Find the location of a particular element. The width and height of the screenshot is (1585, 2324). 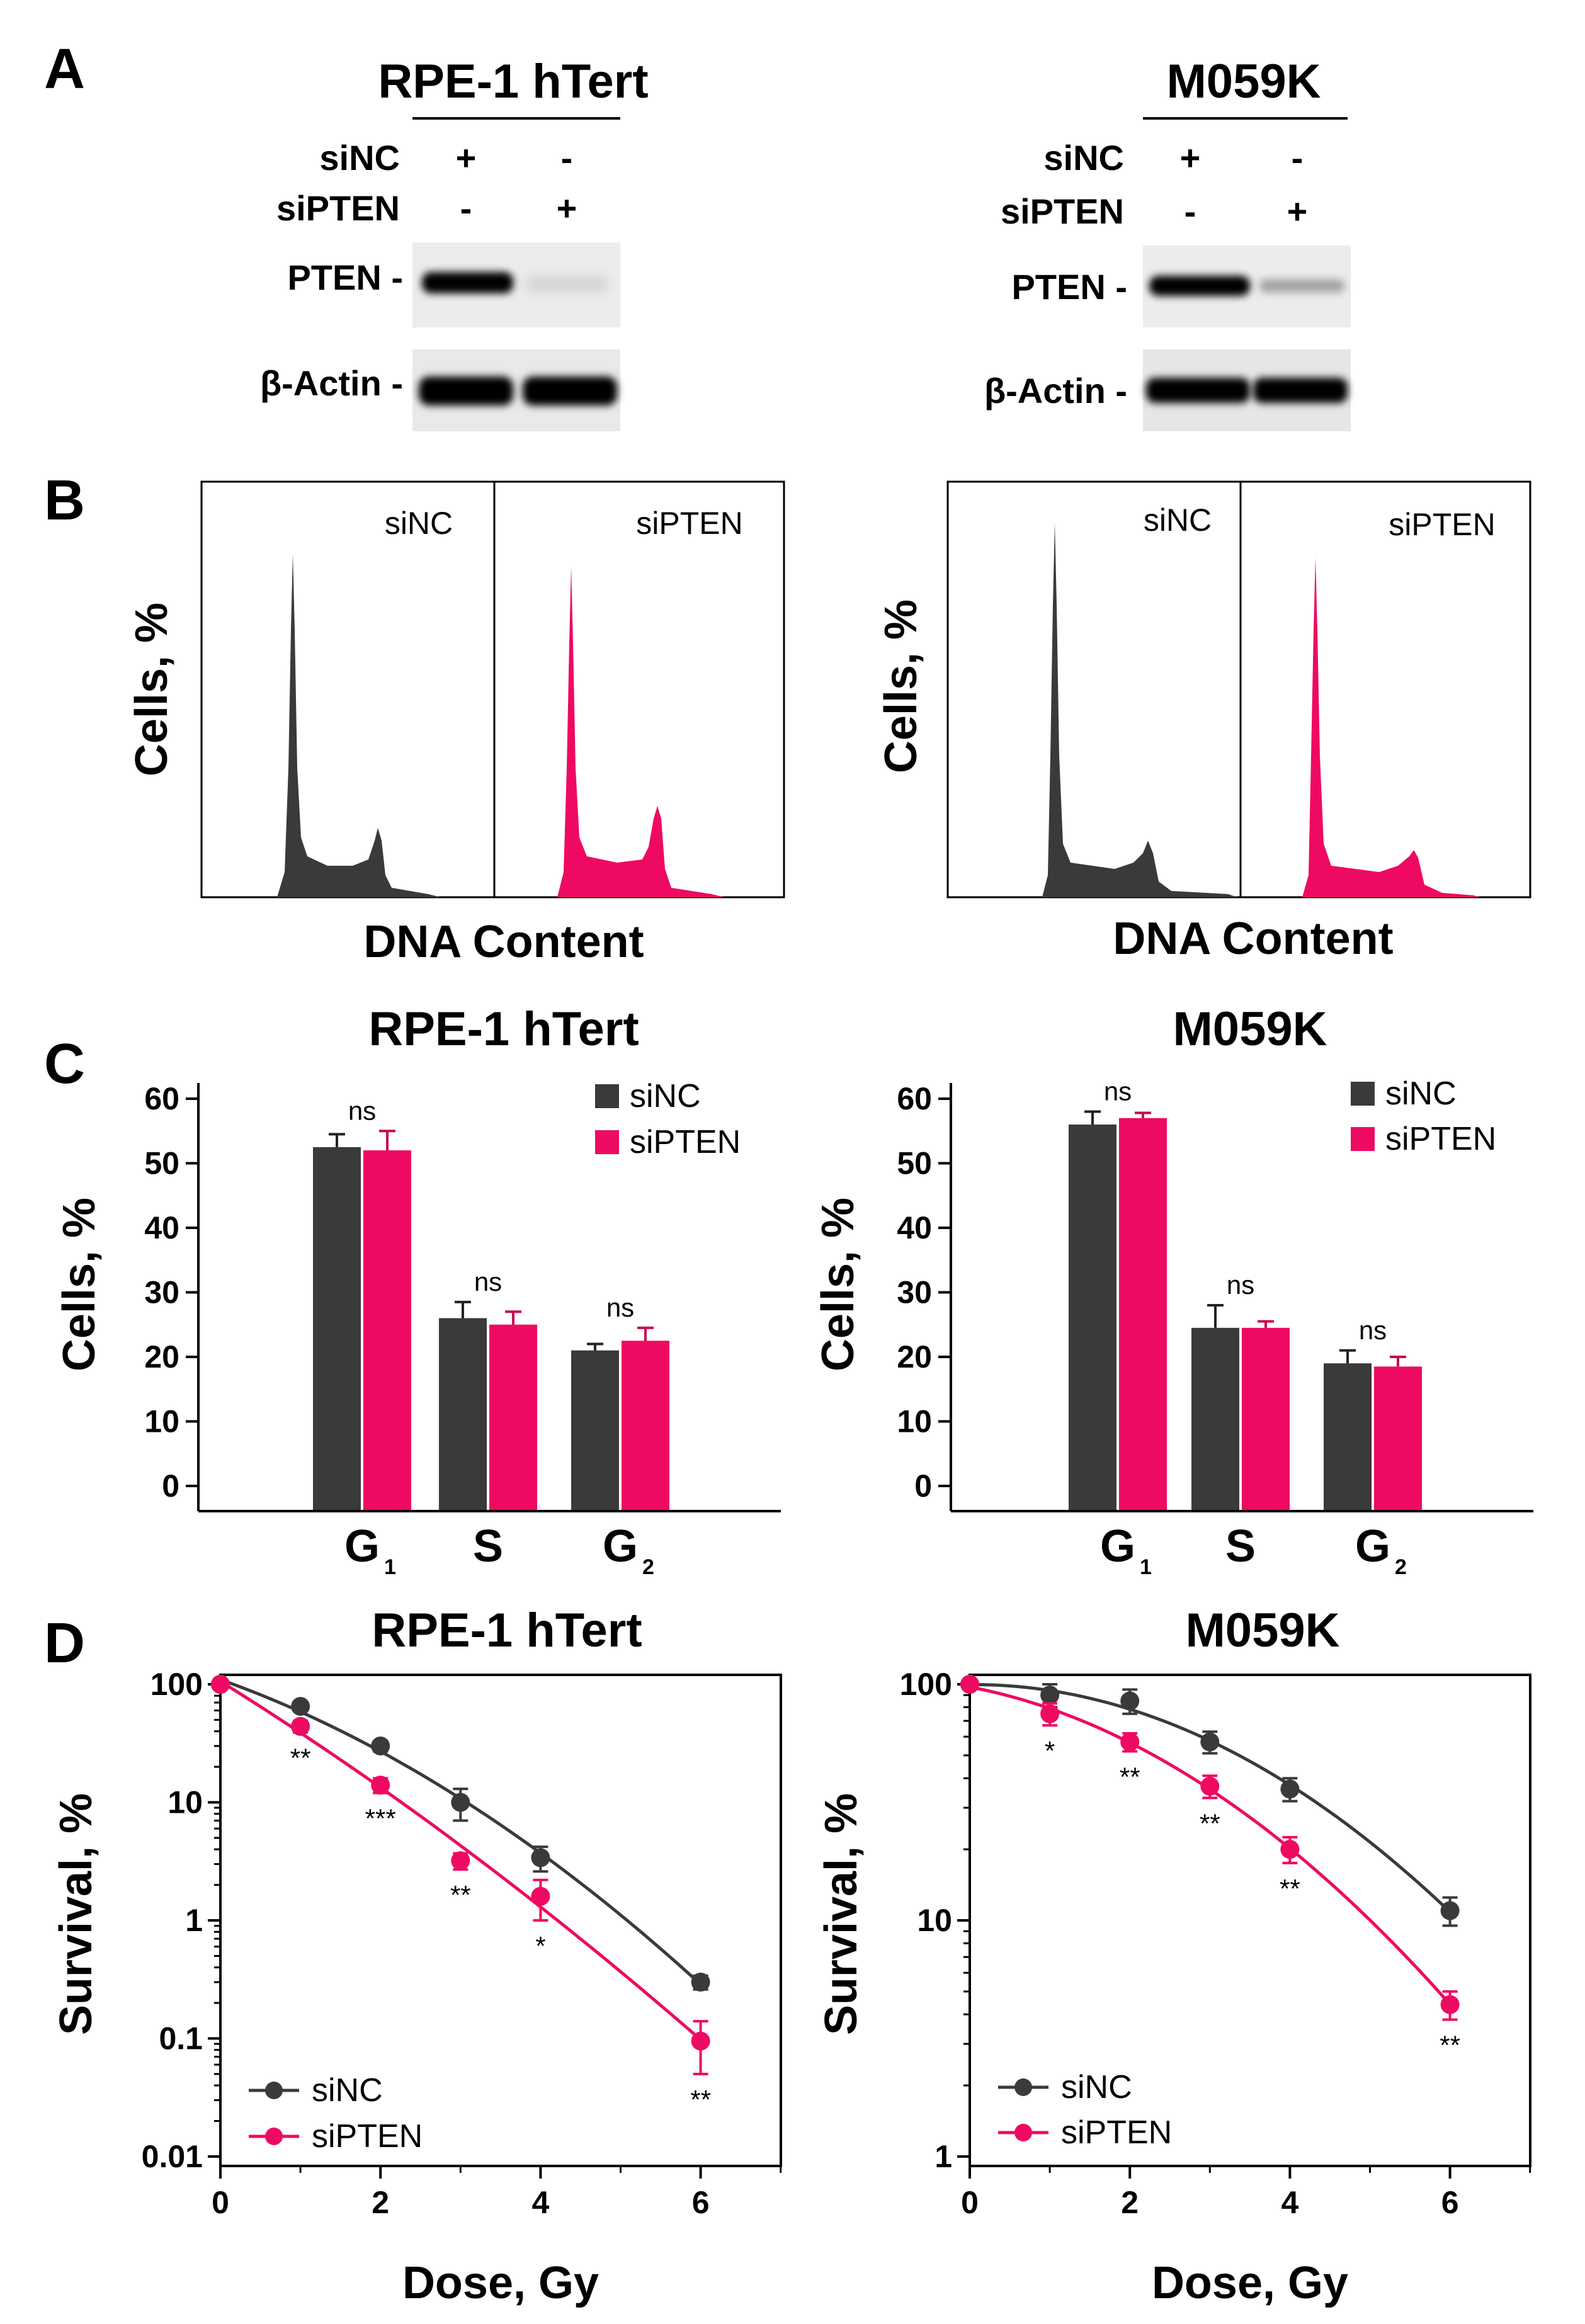

bar-chart-ylabel-m059k: Cells, % is located at coordinates (838, 1284).